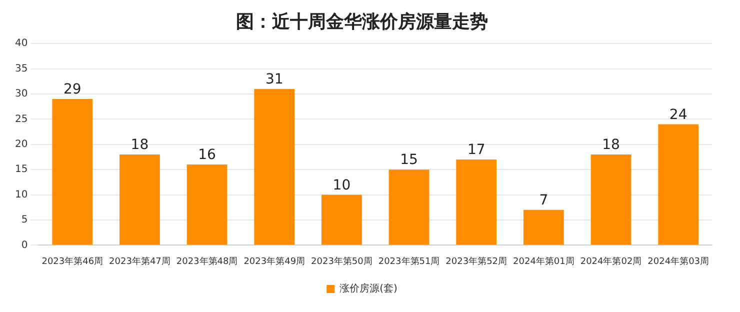 Image resolution: width=740 pixels, height=312 pixels. I want to click on data-label: 16, so click(207, 155).